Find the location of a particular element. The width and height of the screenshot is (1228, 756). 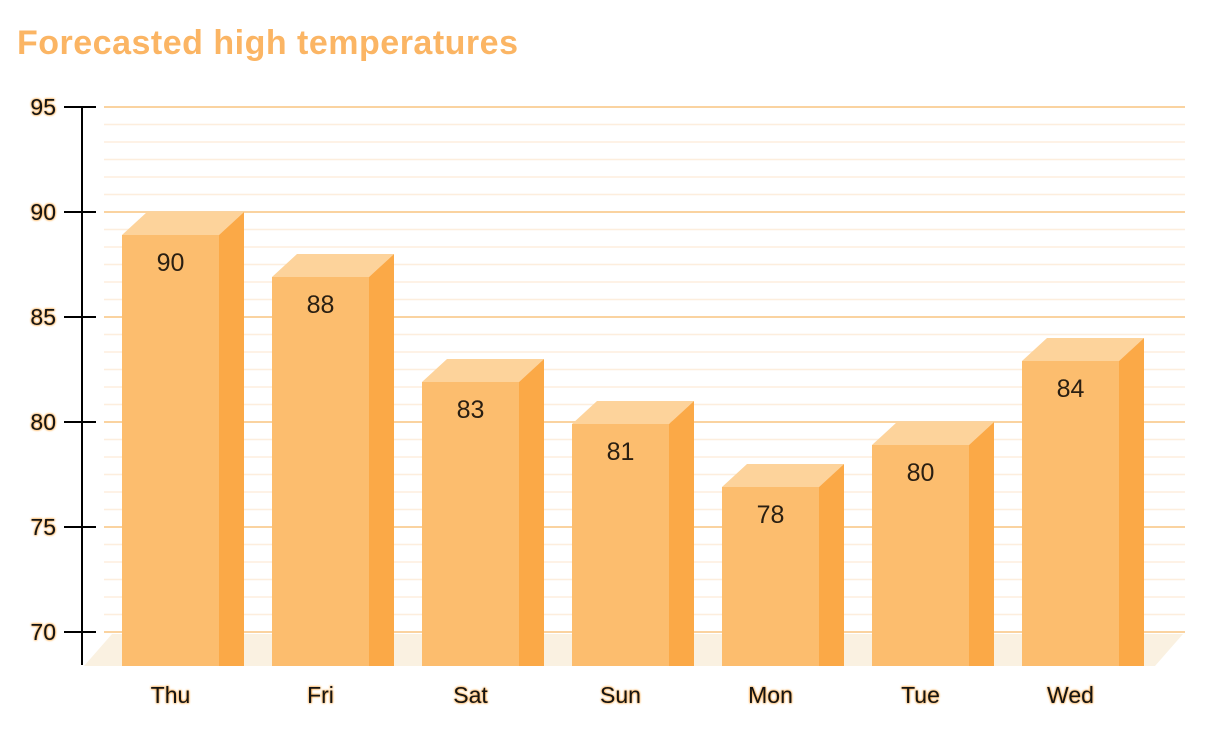

bar-sun: 81 is located at coordinates (633, 533).